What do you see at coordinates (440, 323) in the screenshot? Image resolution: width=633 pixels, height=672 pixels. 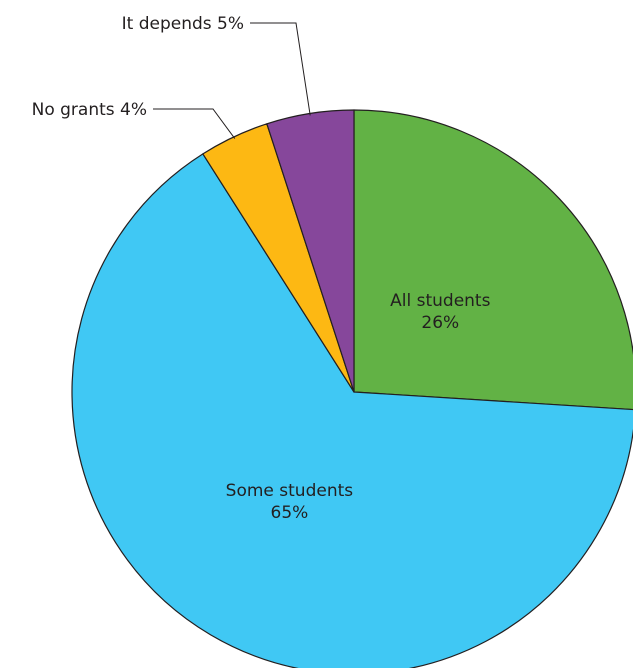 I see `slice-label-all-students-line-2: 26%` at bounding box center [440, 323].